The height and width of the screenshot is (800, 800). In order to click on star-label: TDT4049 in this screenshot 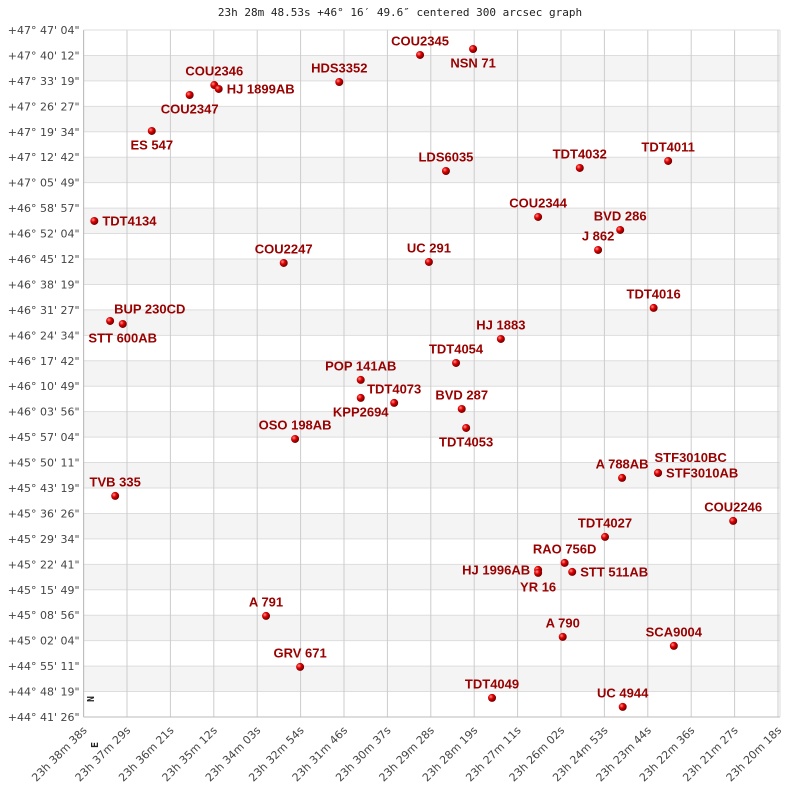, I will do `click(492, 683)`.